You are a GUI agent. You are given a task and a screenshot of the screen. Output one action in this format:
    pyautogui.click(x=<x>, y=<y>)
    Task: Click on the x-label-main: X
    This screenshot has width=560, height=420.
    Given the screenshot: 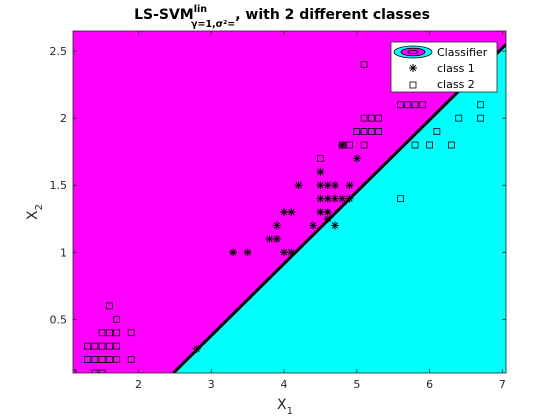 What is the action you would take?
    pyautogui.click(x=282, y=405)
    